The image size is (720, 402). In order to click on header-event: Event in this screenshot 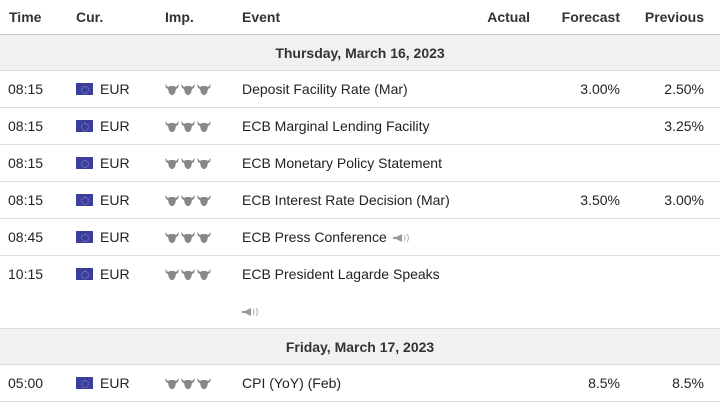, I will do `click(261, 17)`.